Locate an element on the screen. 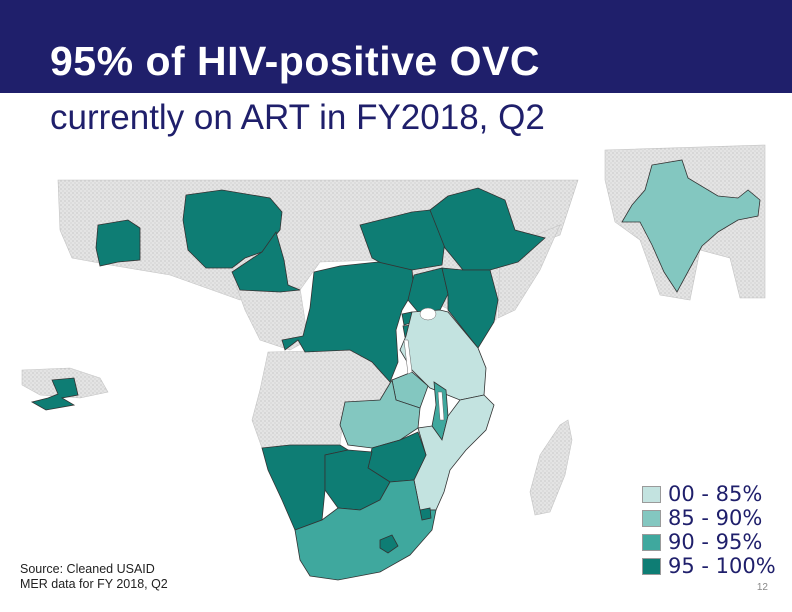  legend-item: 85 - 90% is located at coordinates (709, 518).